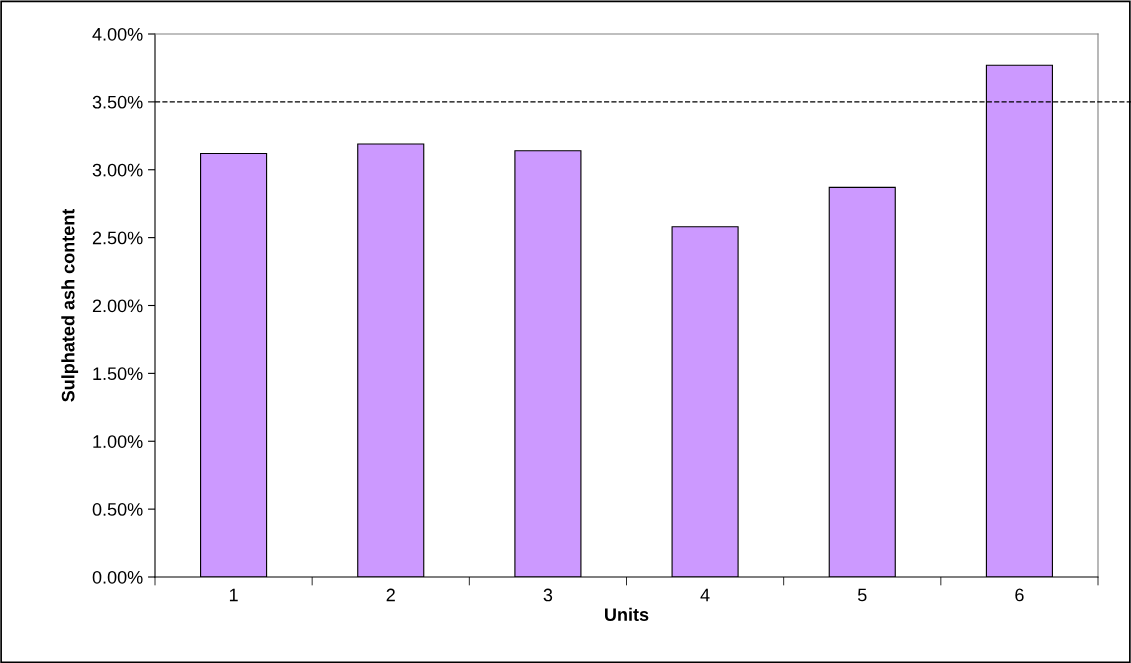 The height and width of the screenshot is (663, 1131). I want to click on y-tick-label: 2.00%, so click(117, 306).